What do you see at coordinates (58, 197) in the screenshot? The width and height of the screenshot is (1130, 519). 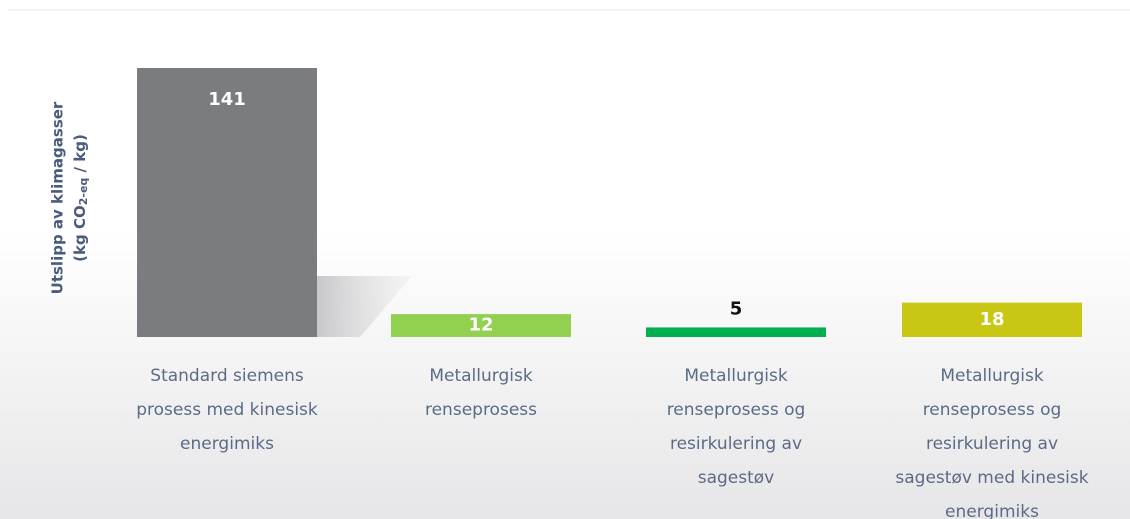 I see `y-axis-label: Utslipp av klimagasser` at bounding box center [58, 197].